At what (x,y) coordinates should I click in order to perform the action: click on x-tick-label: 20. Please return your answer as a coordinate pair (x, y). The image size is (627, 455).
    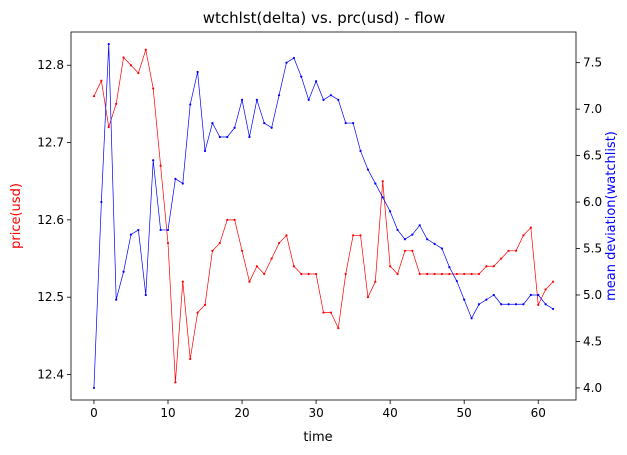
    Looking at the image, I should click on (241, 413).